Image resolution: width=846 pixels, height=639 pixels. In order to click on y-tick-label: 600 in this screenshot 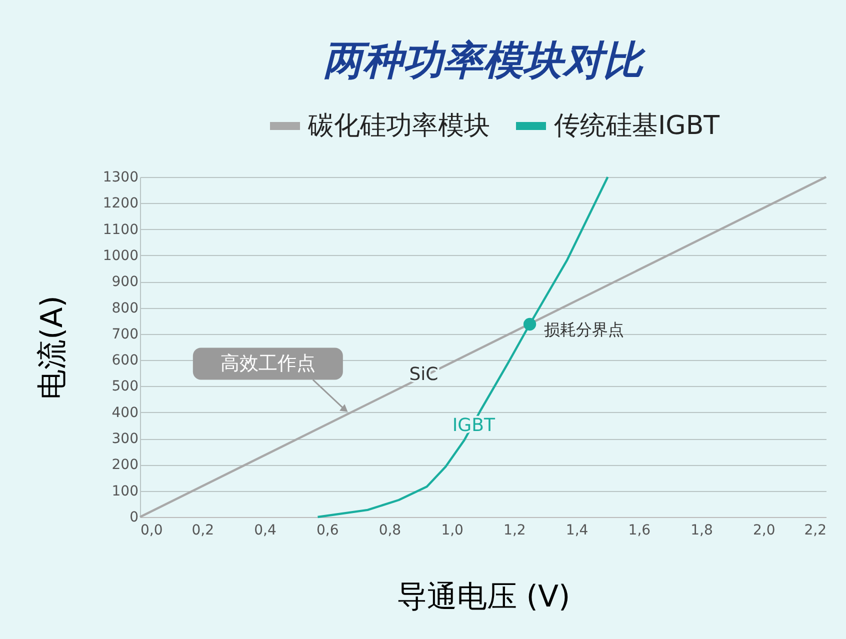, I will do `click(125, 360)`.